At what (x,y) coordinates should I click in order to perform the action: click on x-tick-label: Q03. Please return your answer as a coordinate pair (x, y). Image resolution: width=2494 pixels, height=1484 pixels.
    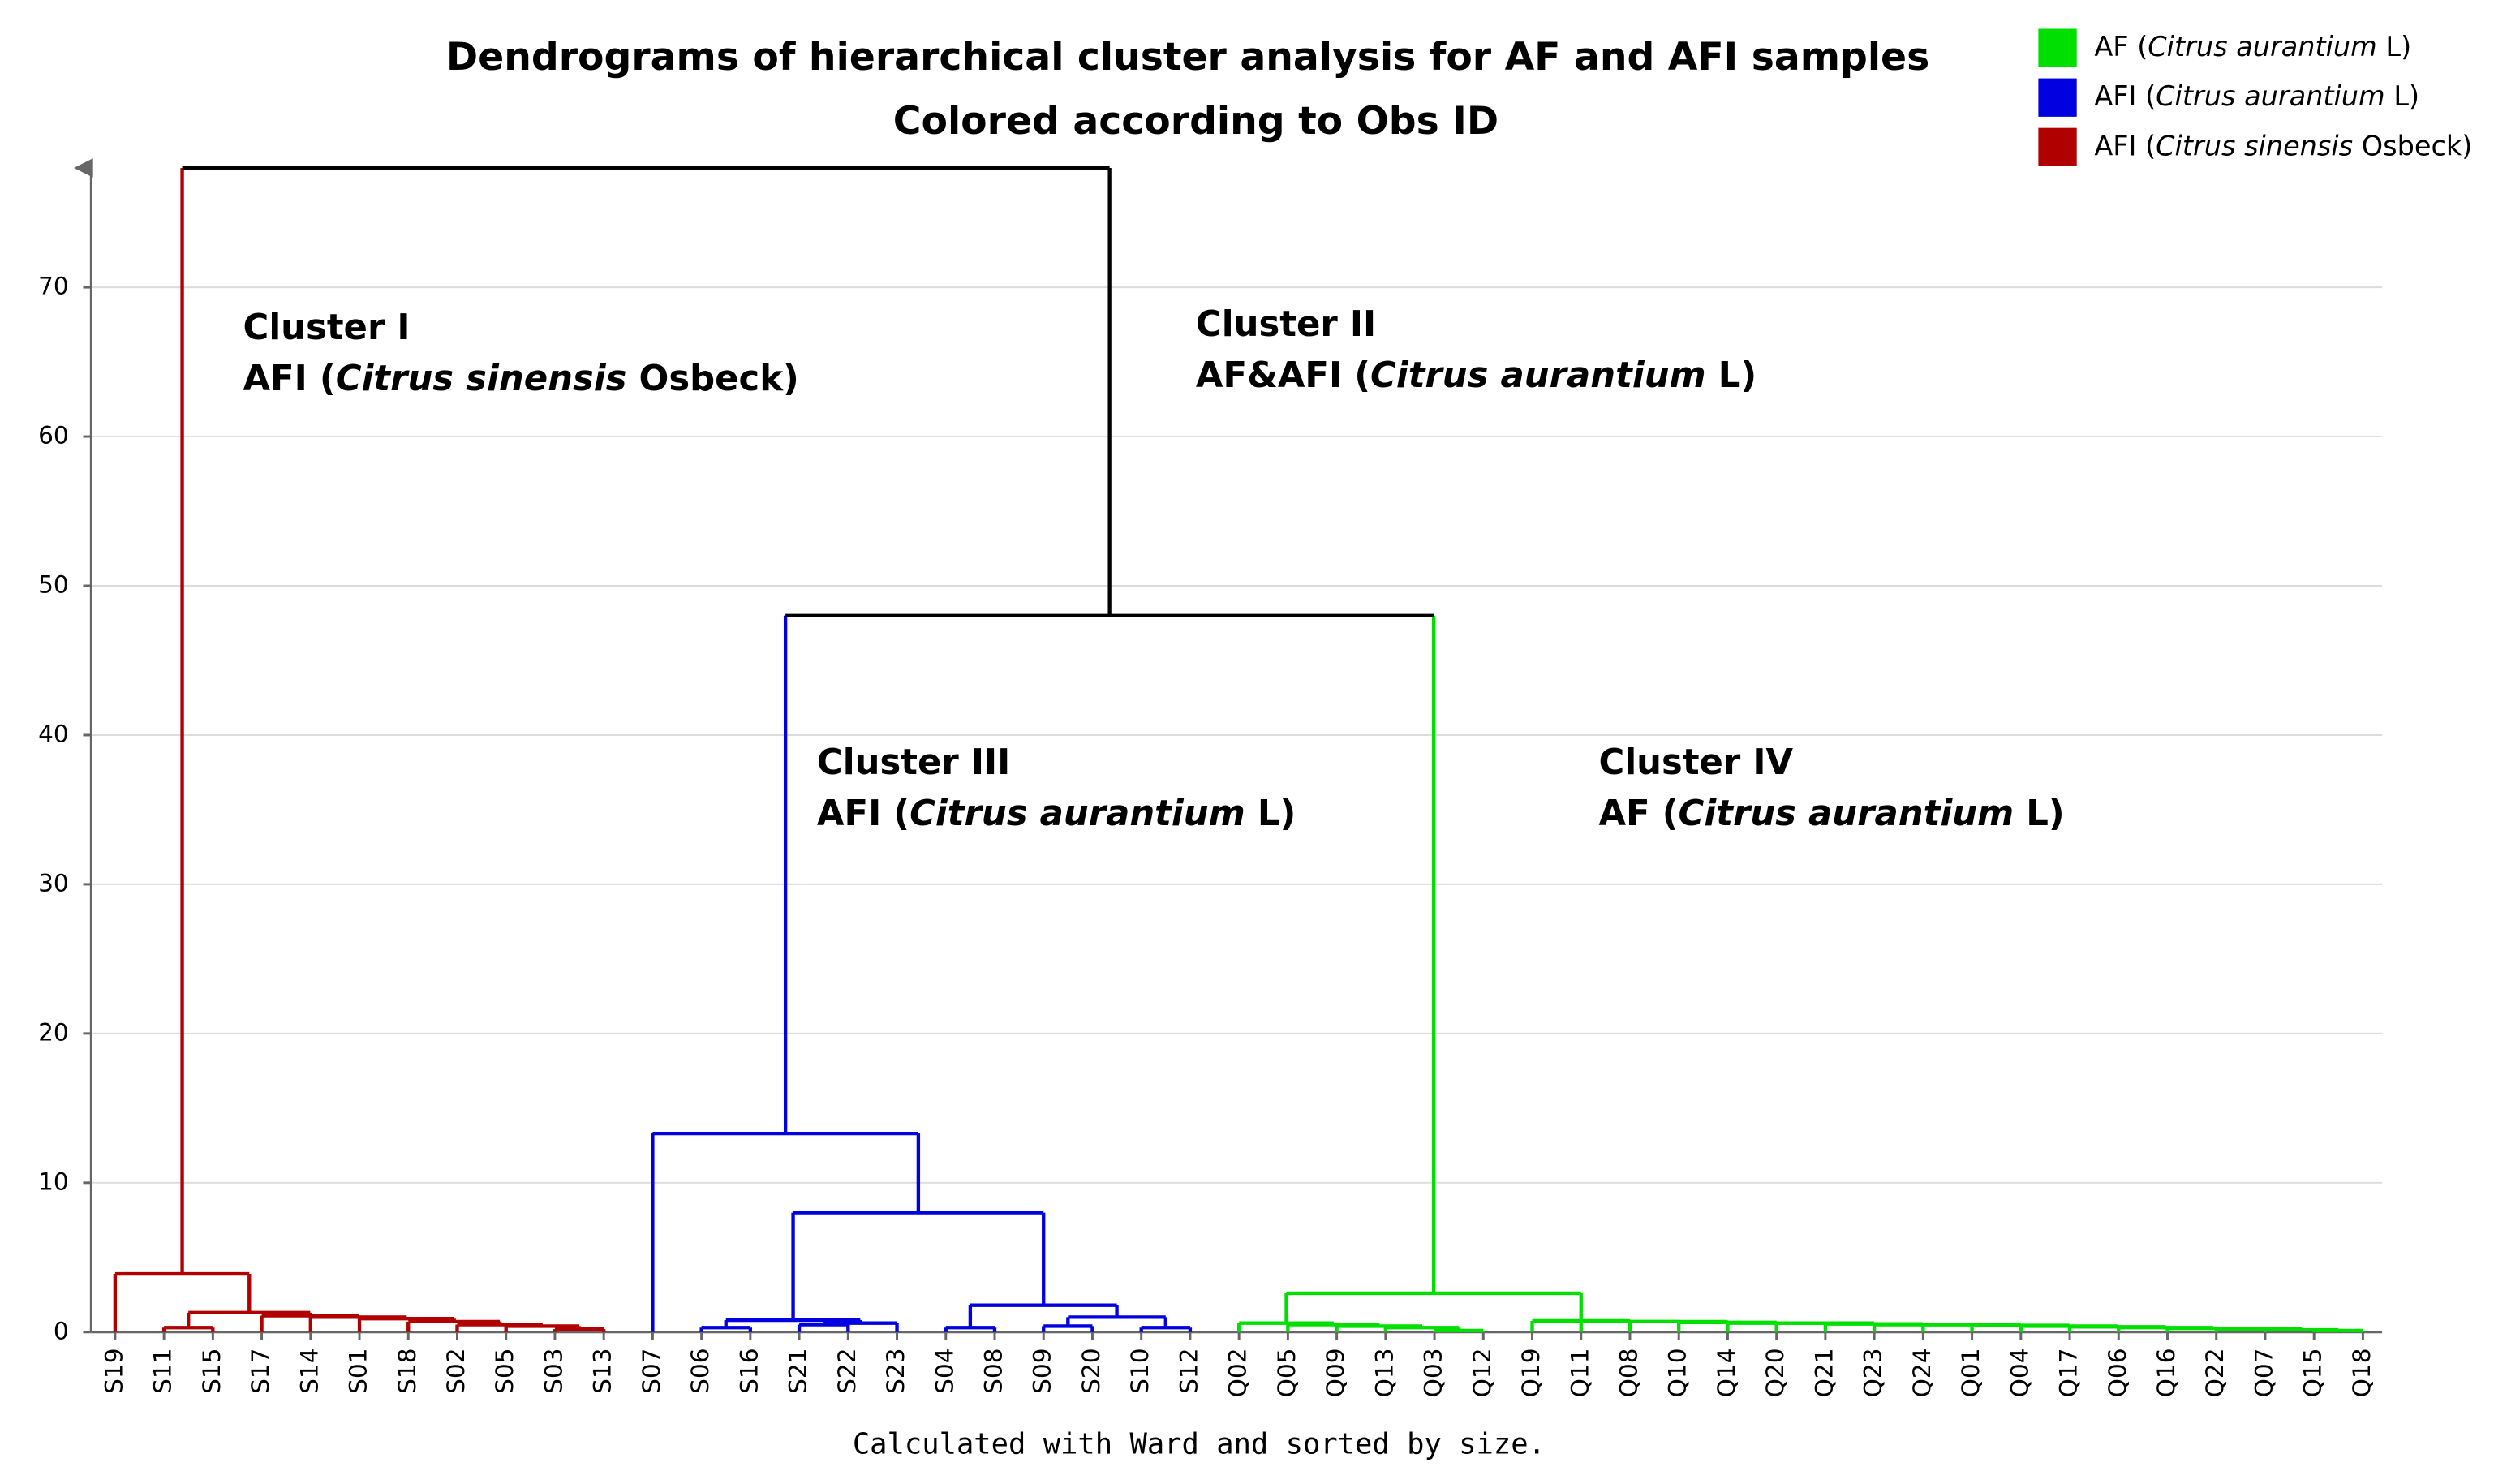
    Looking at the image, I should click on (1433, 1372).